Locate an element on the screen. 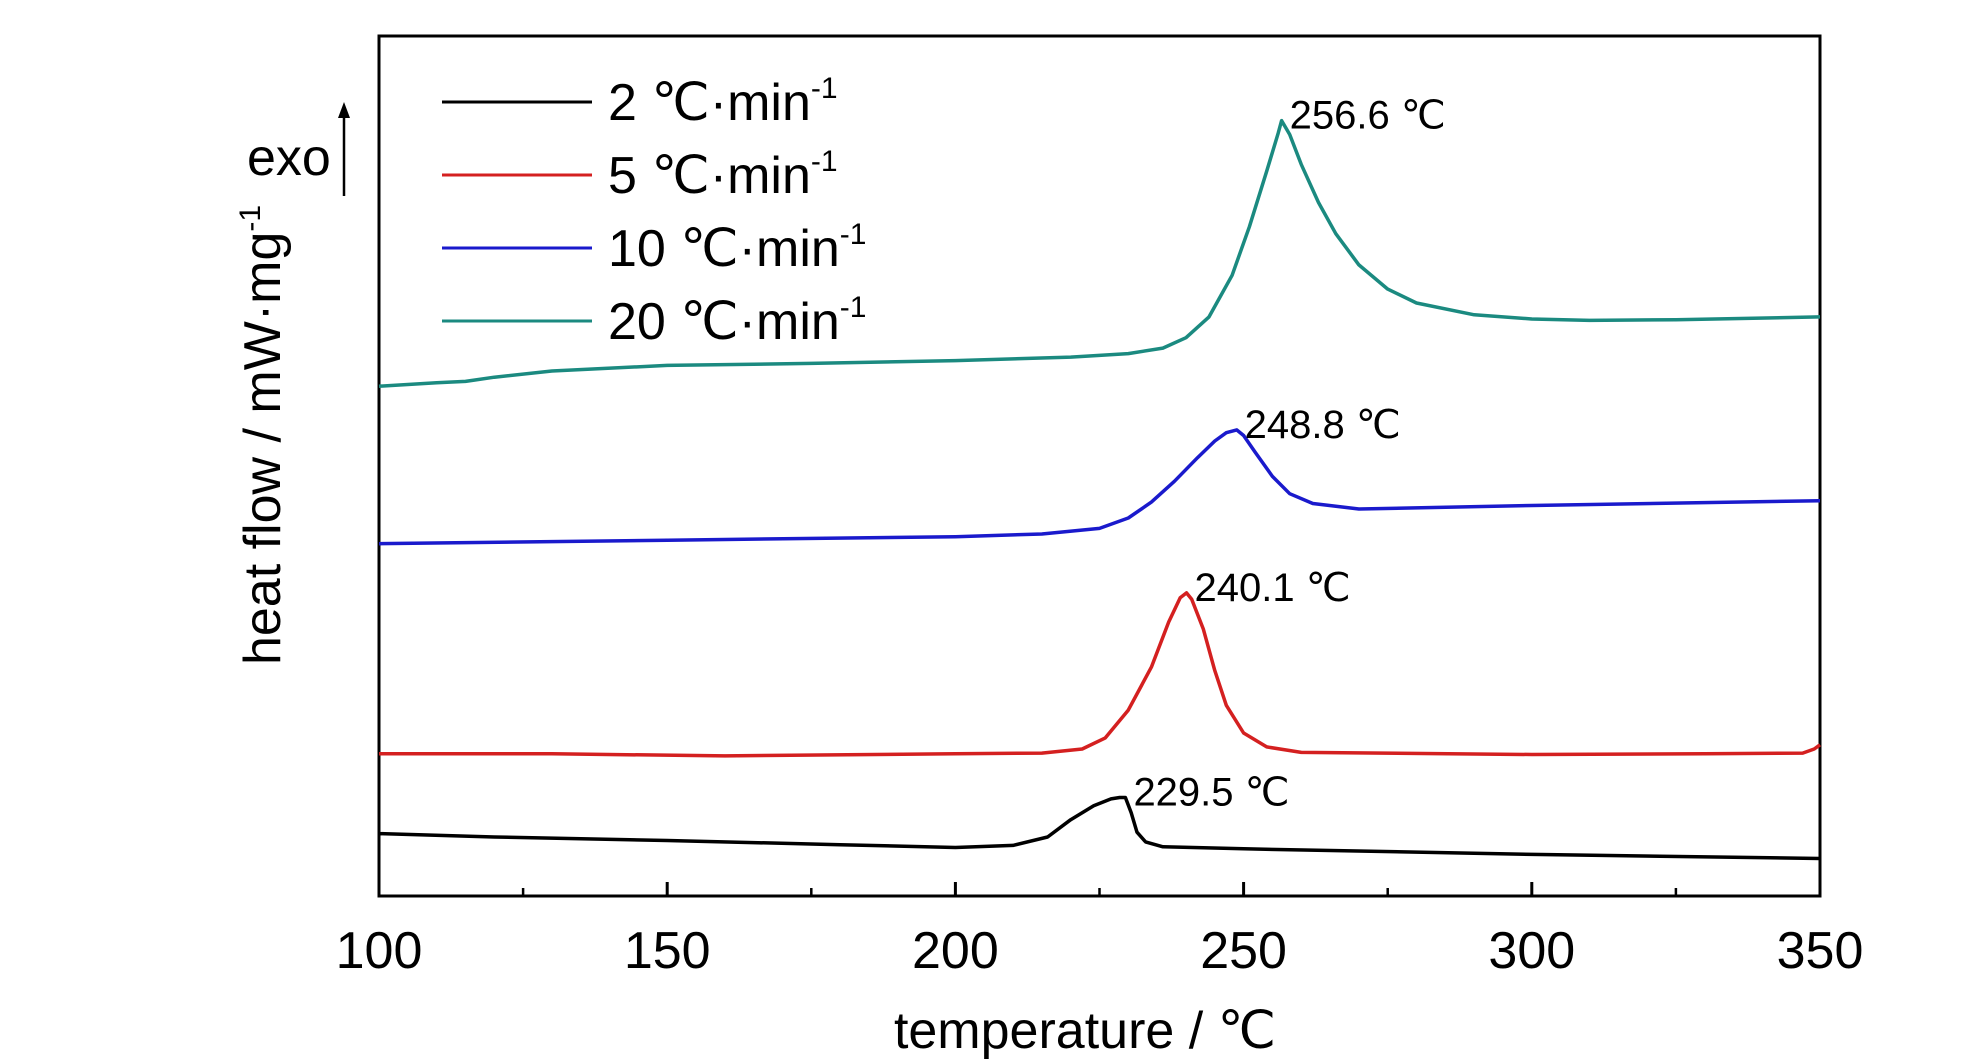 This screenshot has height=1063, width=1984. y-axis-title: heat flow / mW·mg-1 is located at coordinates (263, 435).